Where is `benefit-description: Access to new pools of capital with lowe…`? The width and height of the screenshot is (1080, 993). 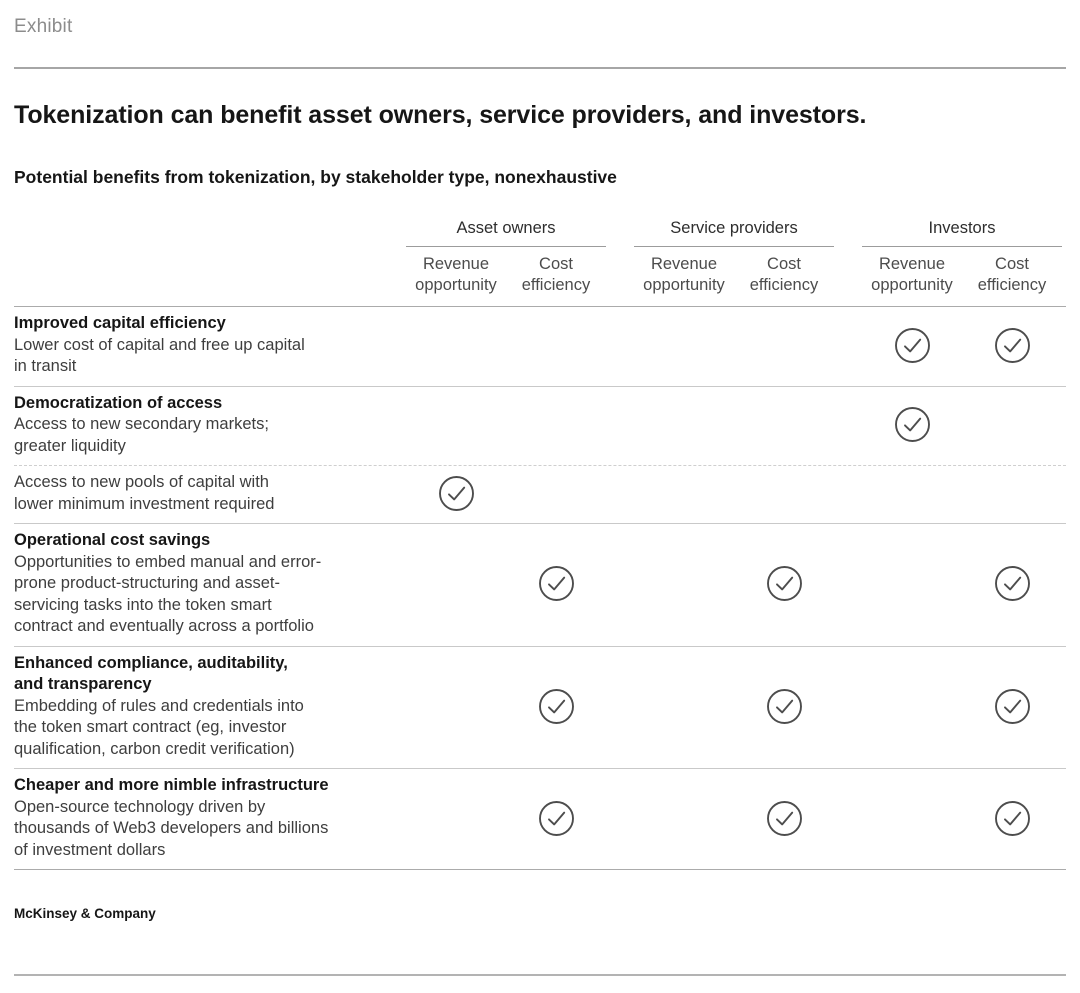 benefit-description: Access to new pools of capital with lowe… is located at coordinates (144, 493).